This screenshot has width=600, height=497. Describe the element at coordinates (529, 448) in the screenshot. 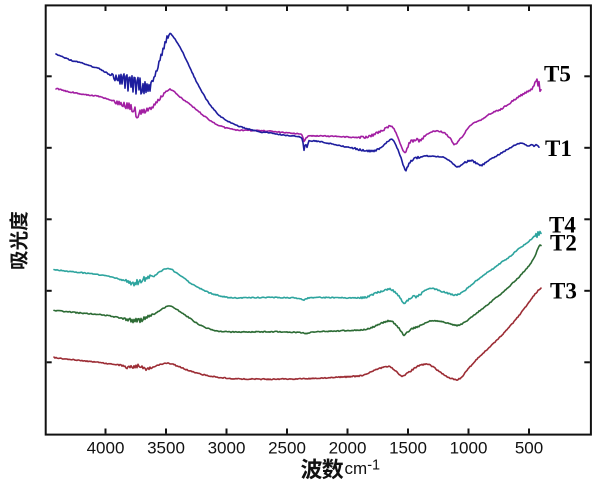

I see `svg-text: 500` at that location.